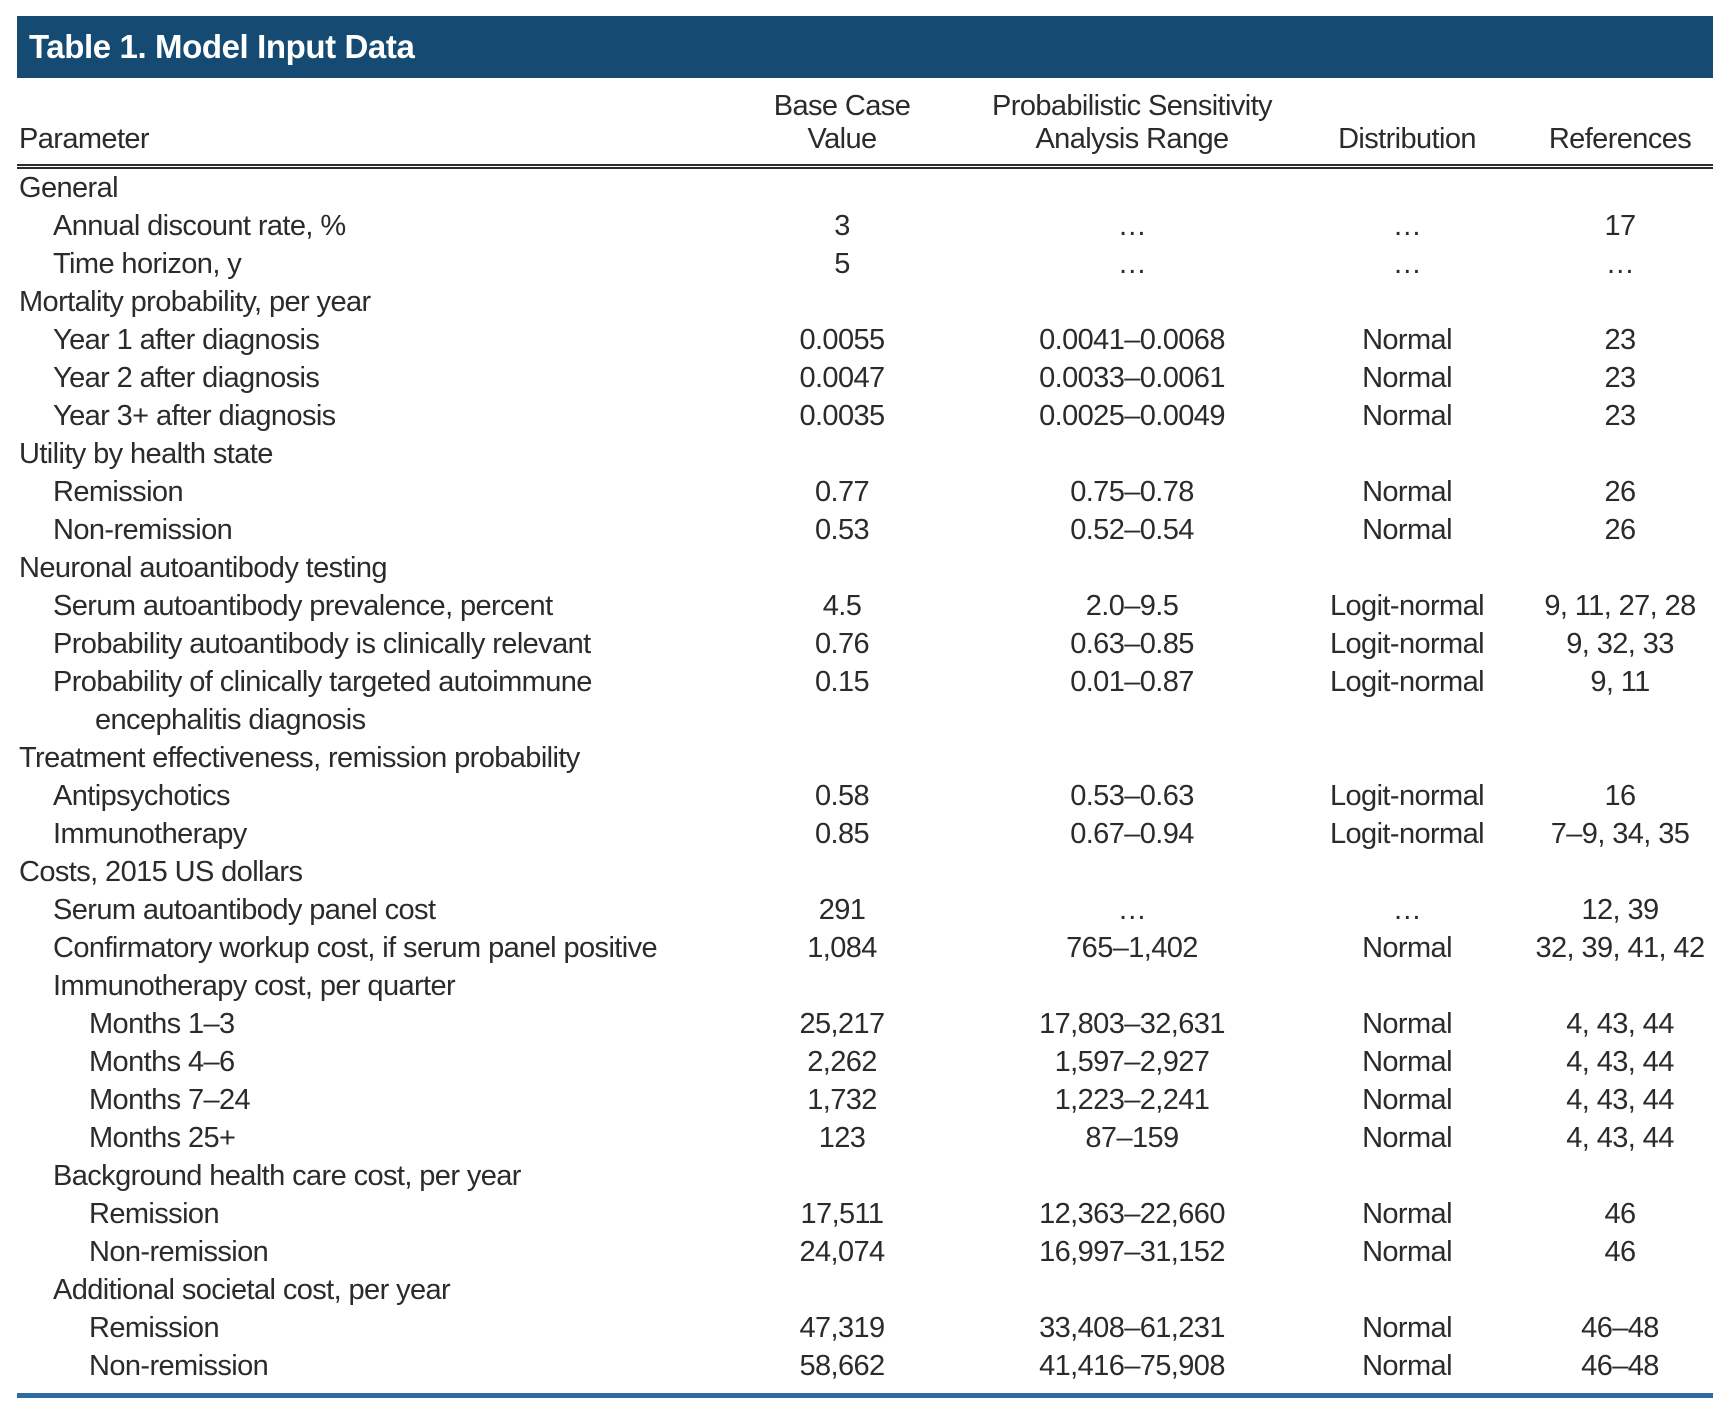  What do you see at coordinates (146, 454) in the screenshot?
I see `parameter-label: Utility by health state` at bounding box center [146, 454].